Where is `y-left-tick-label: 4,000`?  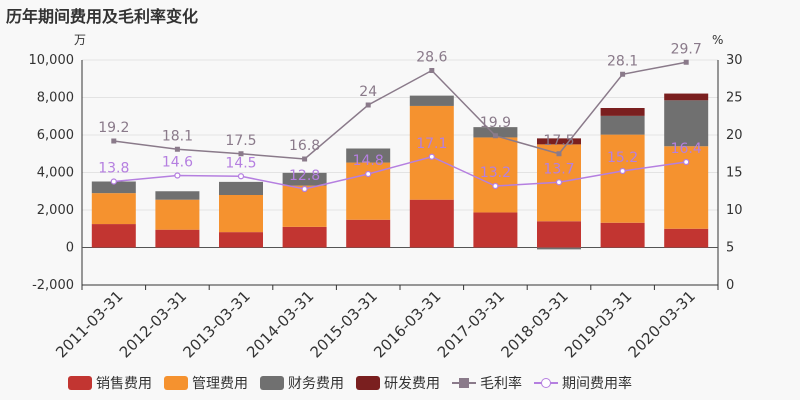
y-left-tick-label: 4,000 is located at coordinates (55, 173).